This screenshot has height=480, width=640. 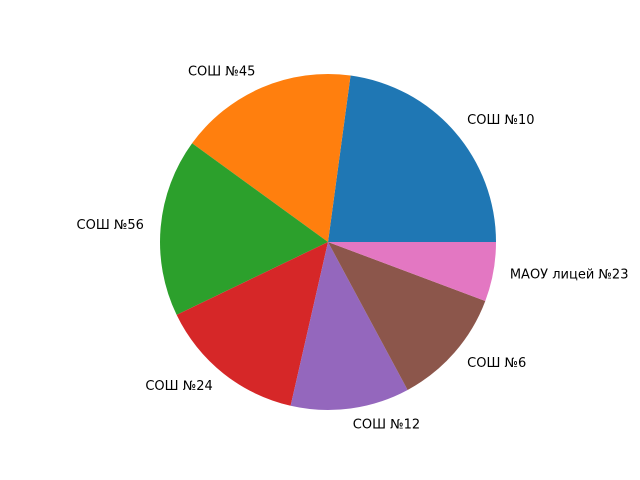 What do you see at coordinates (386, 425) in the screenshot?
I see `pie-label-4: СОШ №12` at bounding box center [386, 425].